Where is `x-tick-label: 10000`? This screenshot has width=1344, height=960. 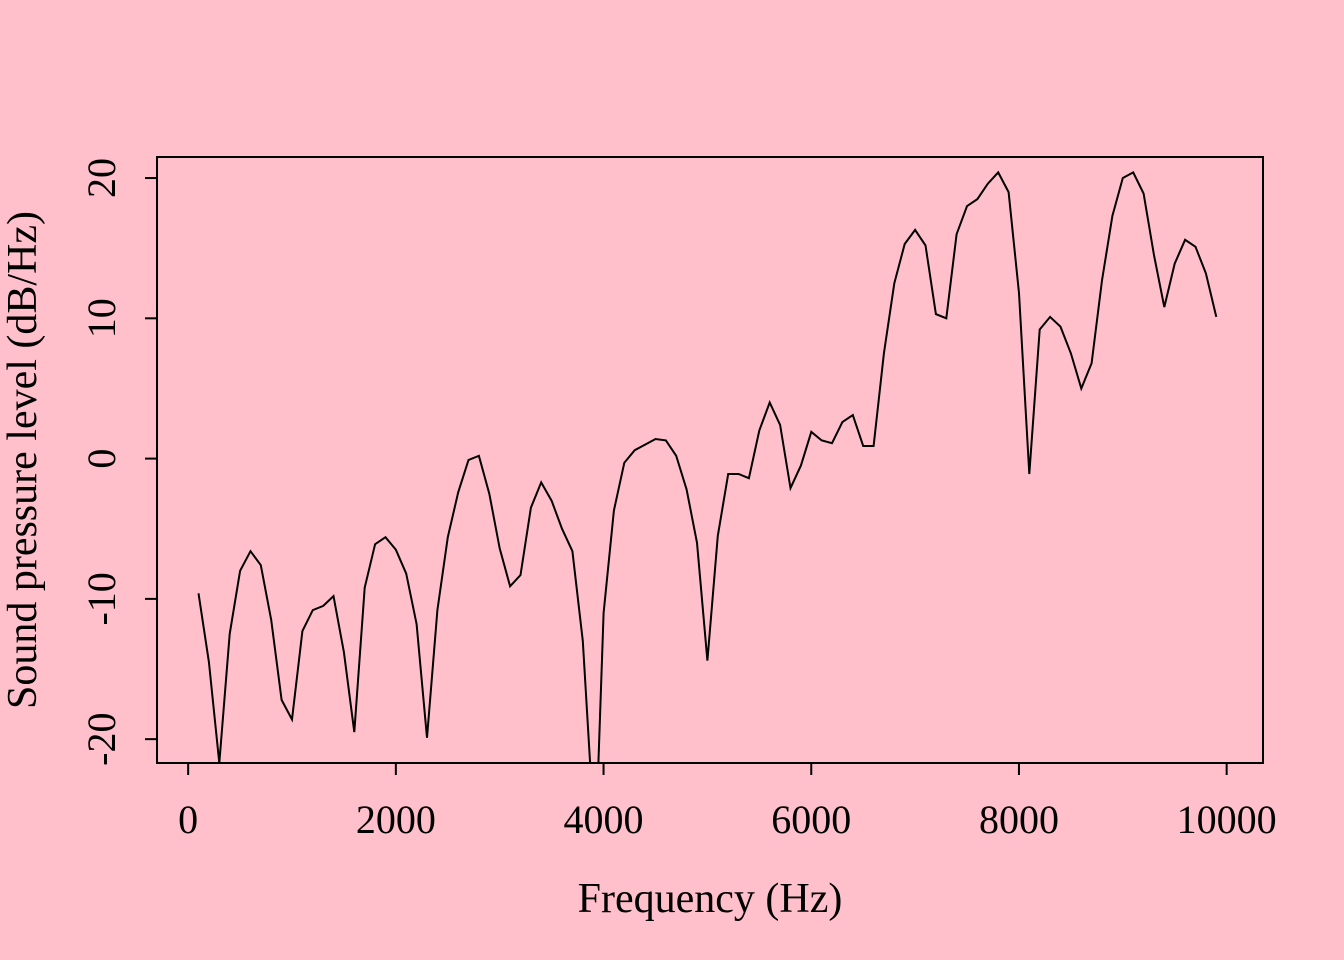 x-tick-label: 10000 is located at coordinates (1227, 819).